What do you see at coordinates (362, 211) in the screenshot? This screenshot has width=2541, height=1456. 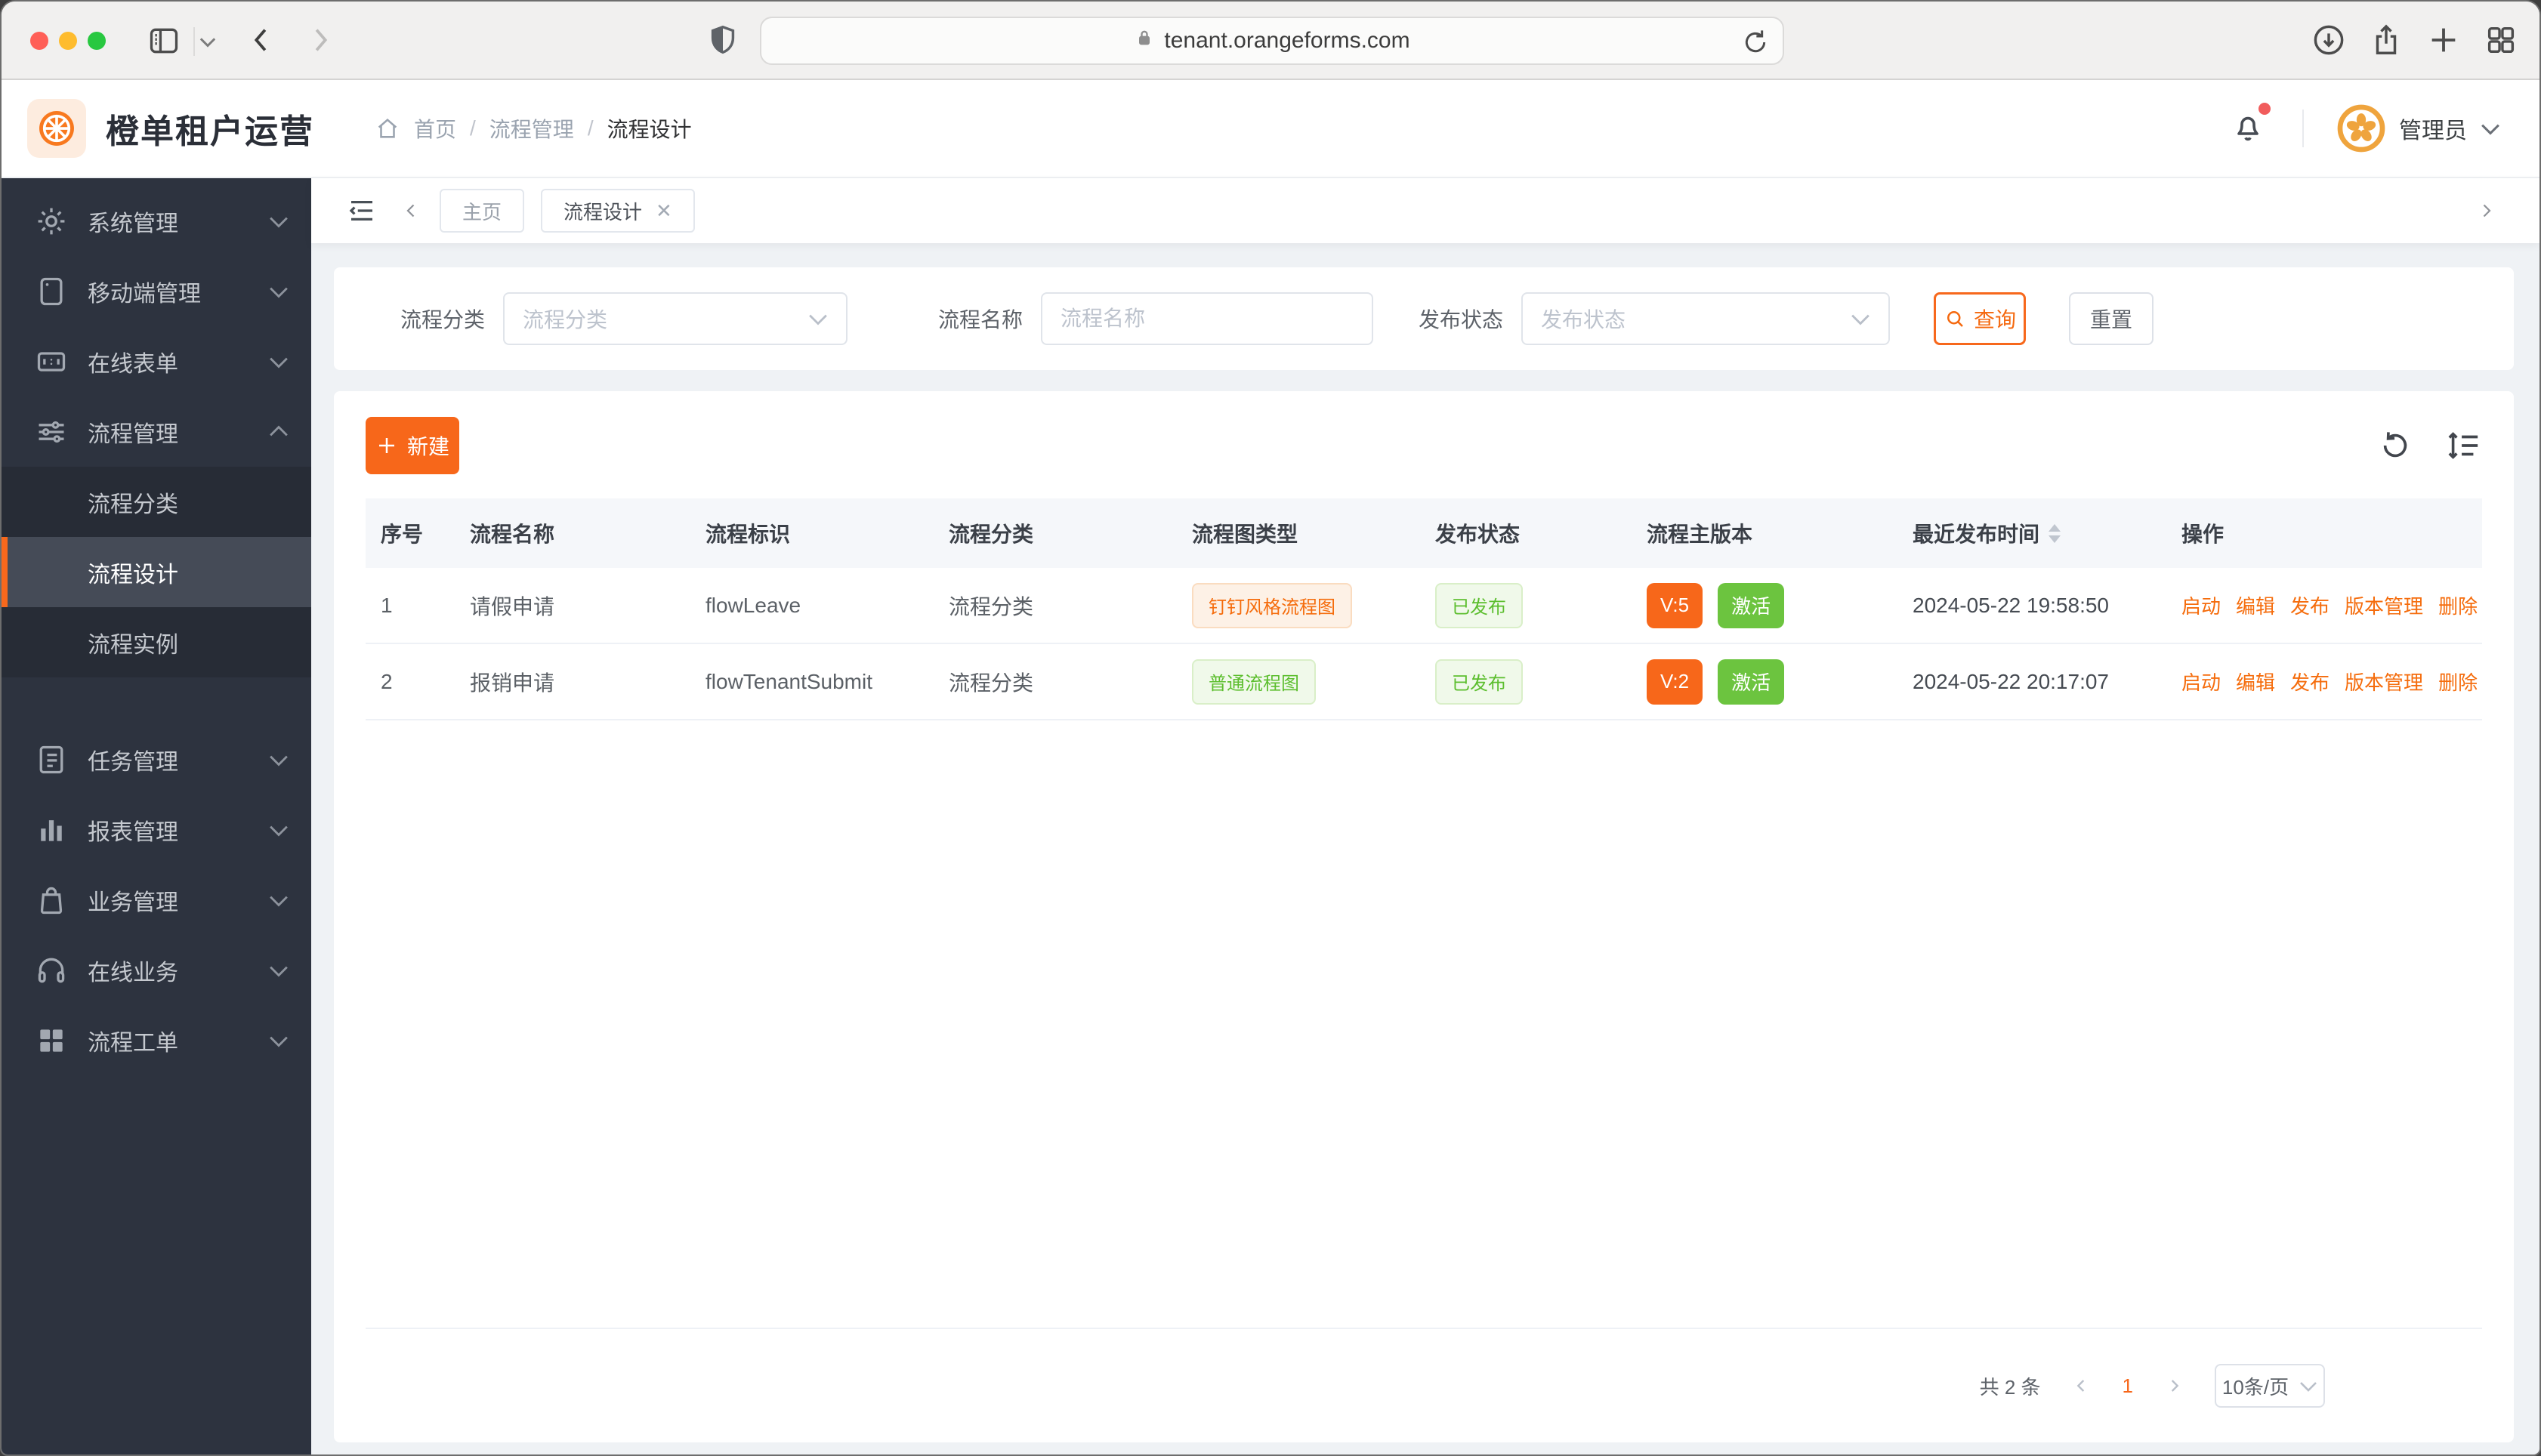 I see `fold-menu-icon` at bounding box center [362, 211].